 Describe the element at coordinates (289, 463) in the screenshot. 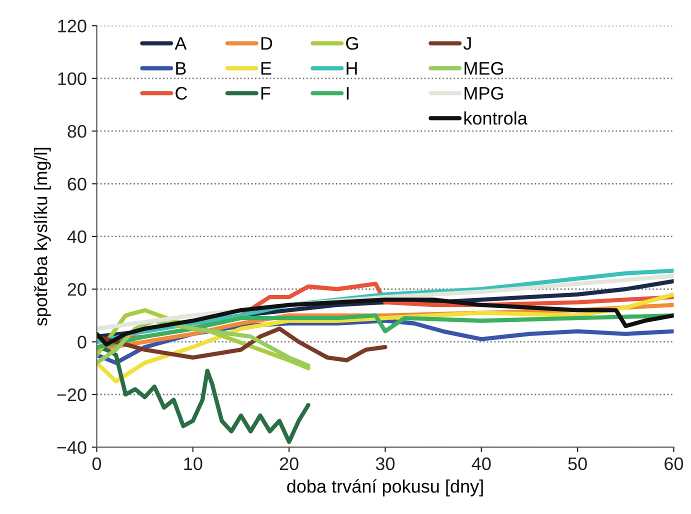

I see `x-tick-label: 20` at that location.